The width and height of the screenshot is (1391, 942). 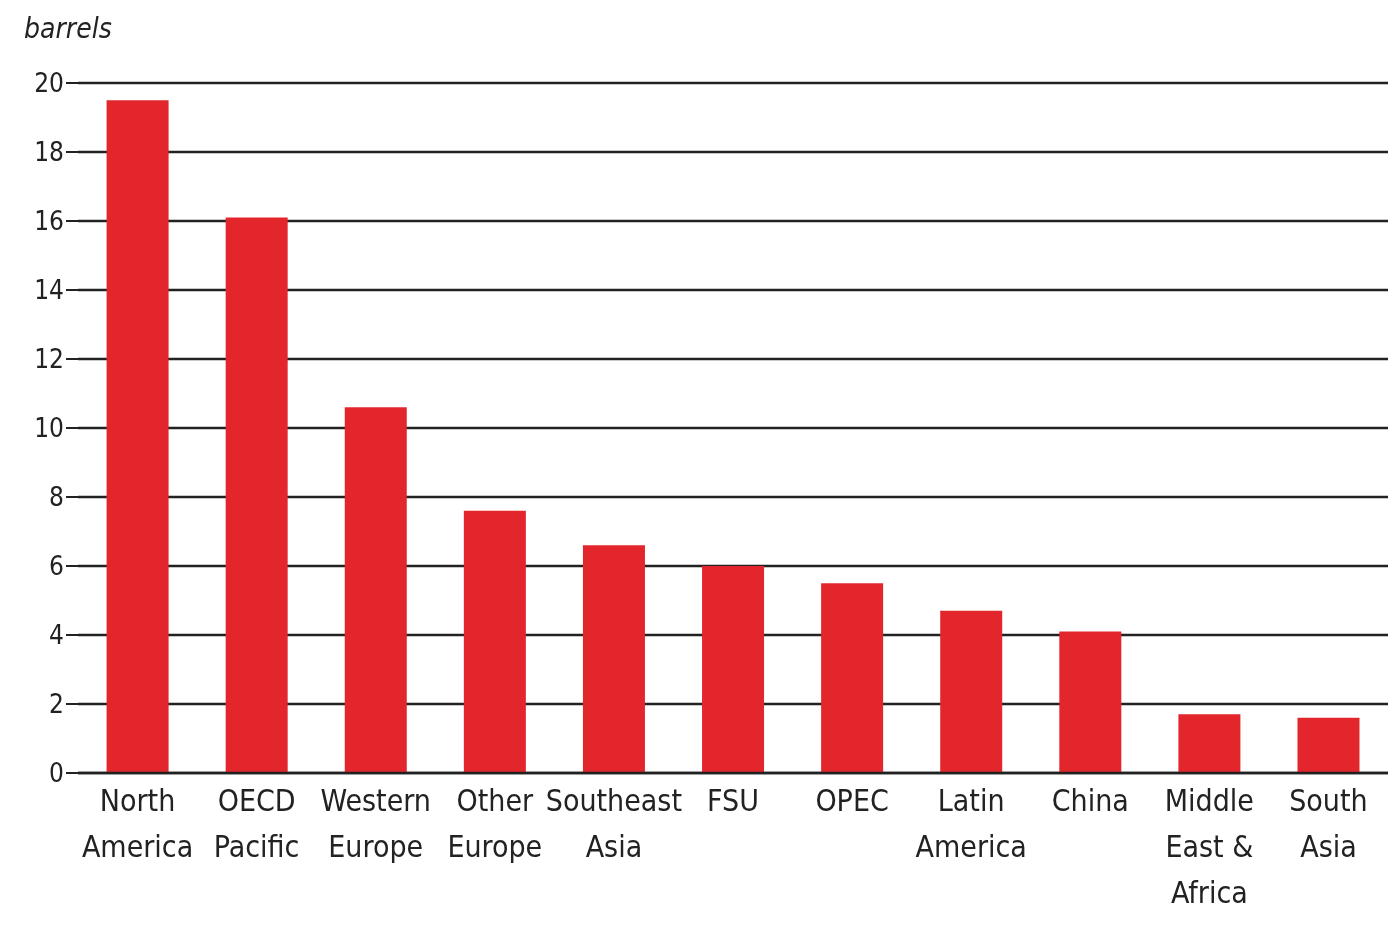 What do you see at coordinates (495, 823) in the screenshot?
I see `x-tick-label: Other Europe` at bounding box center [495, 823].